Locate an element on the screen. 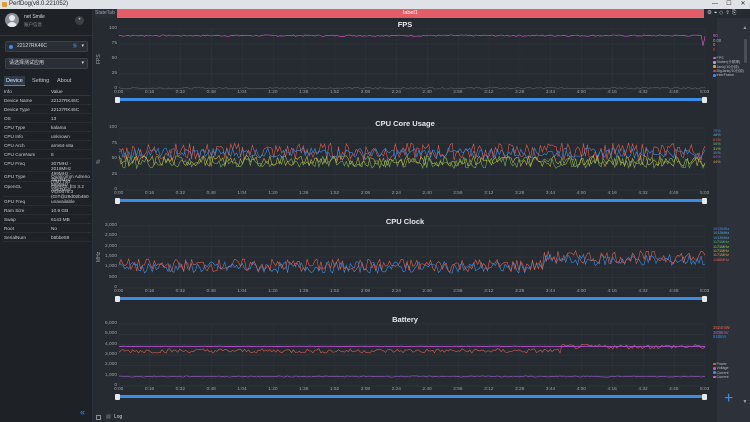 The height and width of the screenshot is (422, 750). minimize-button: — is located at coordinates (715, 4).